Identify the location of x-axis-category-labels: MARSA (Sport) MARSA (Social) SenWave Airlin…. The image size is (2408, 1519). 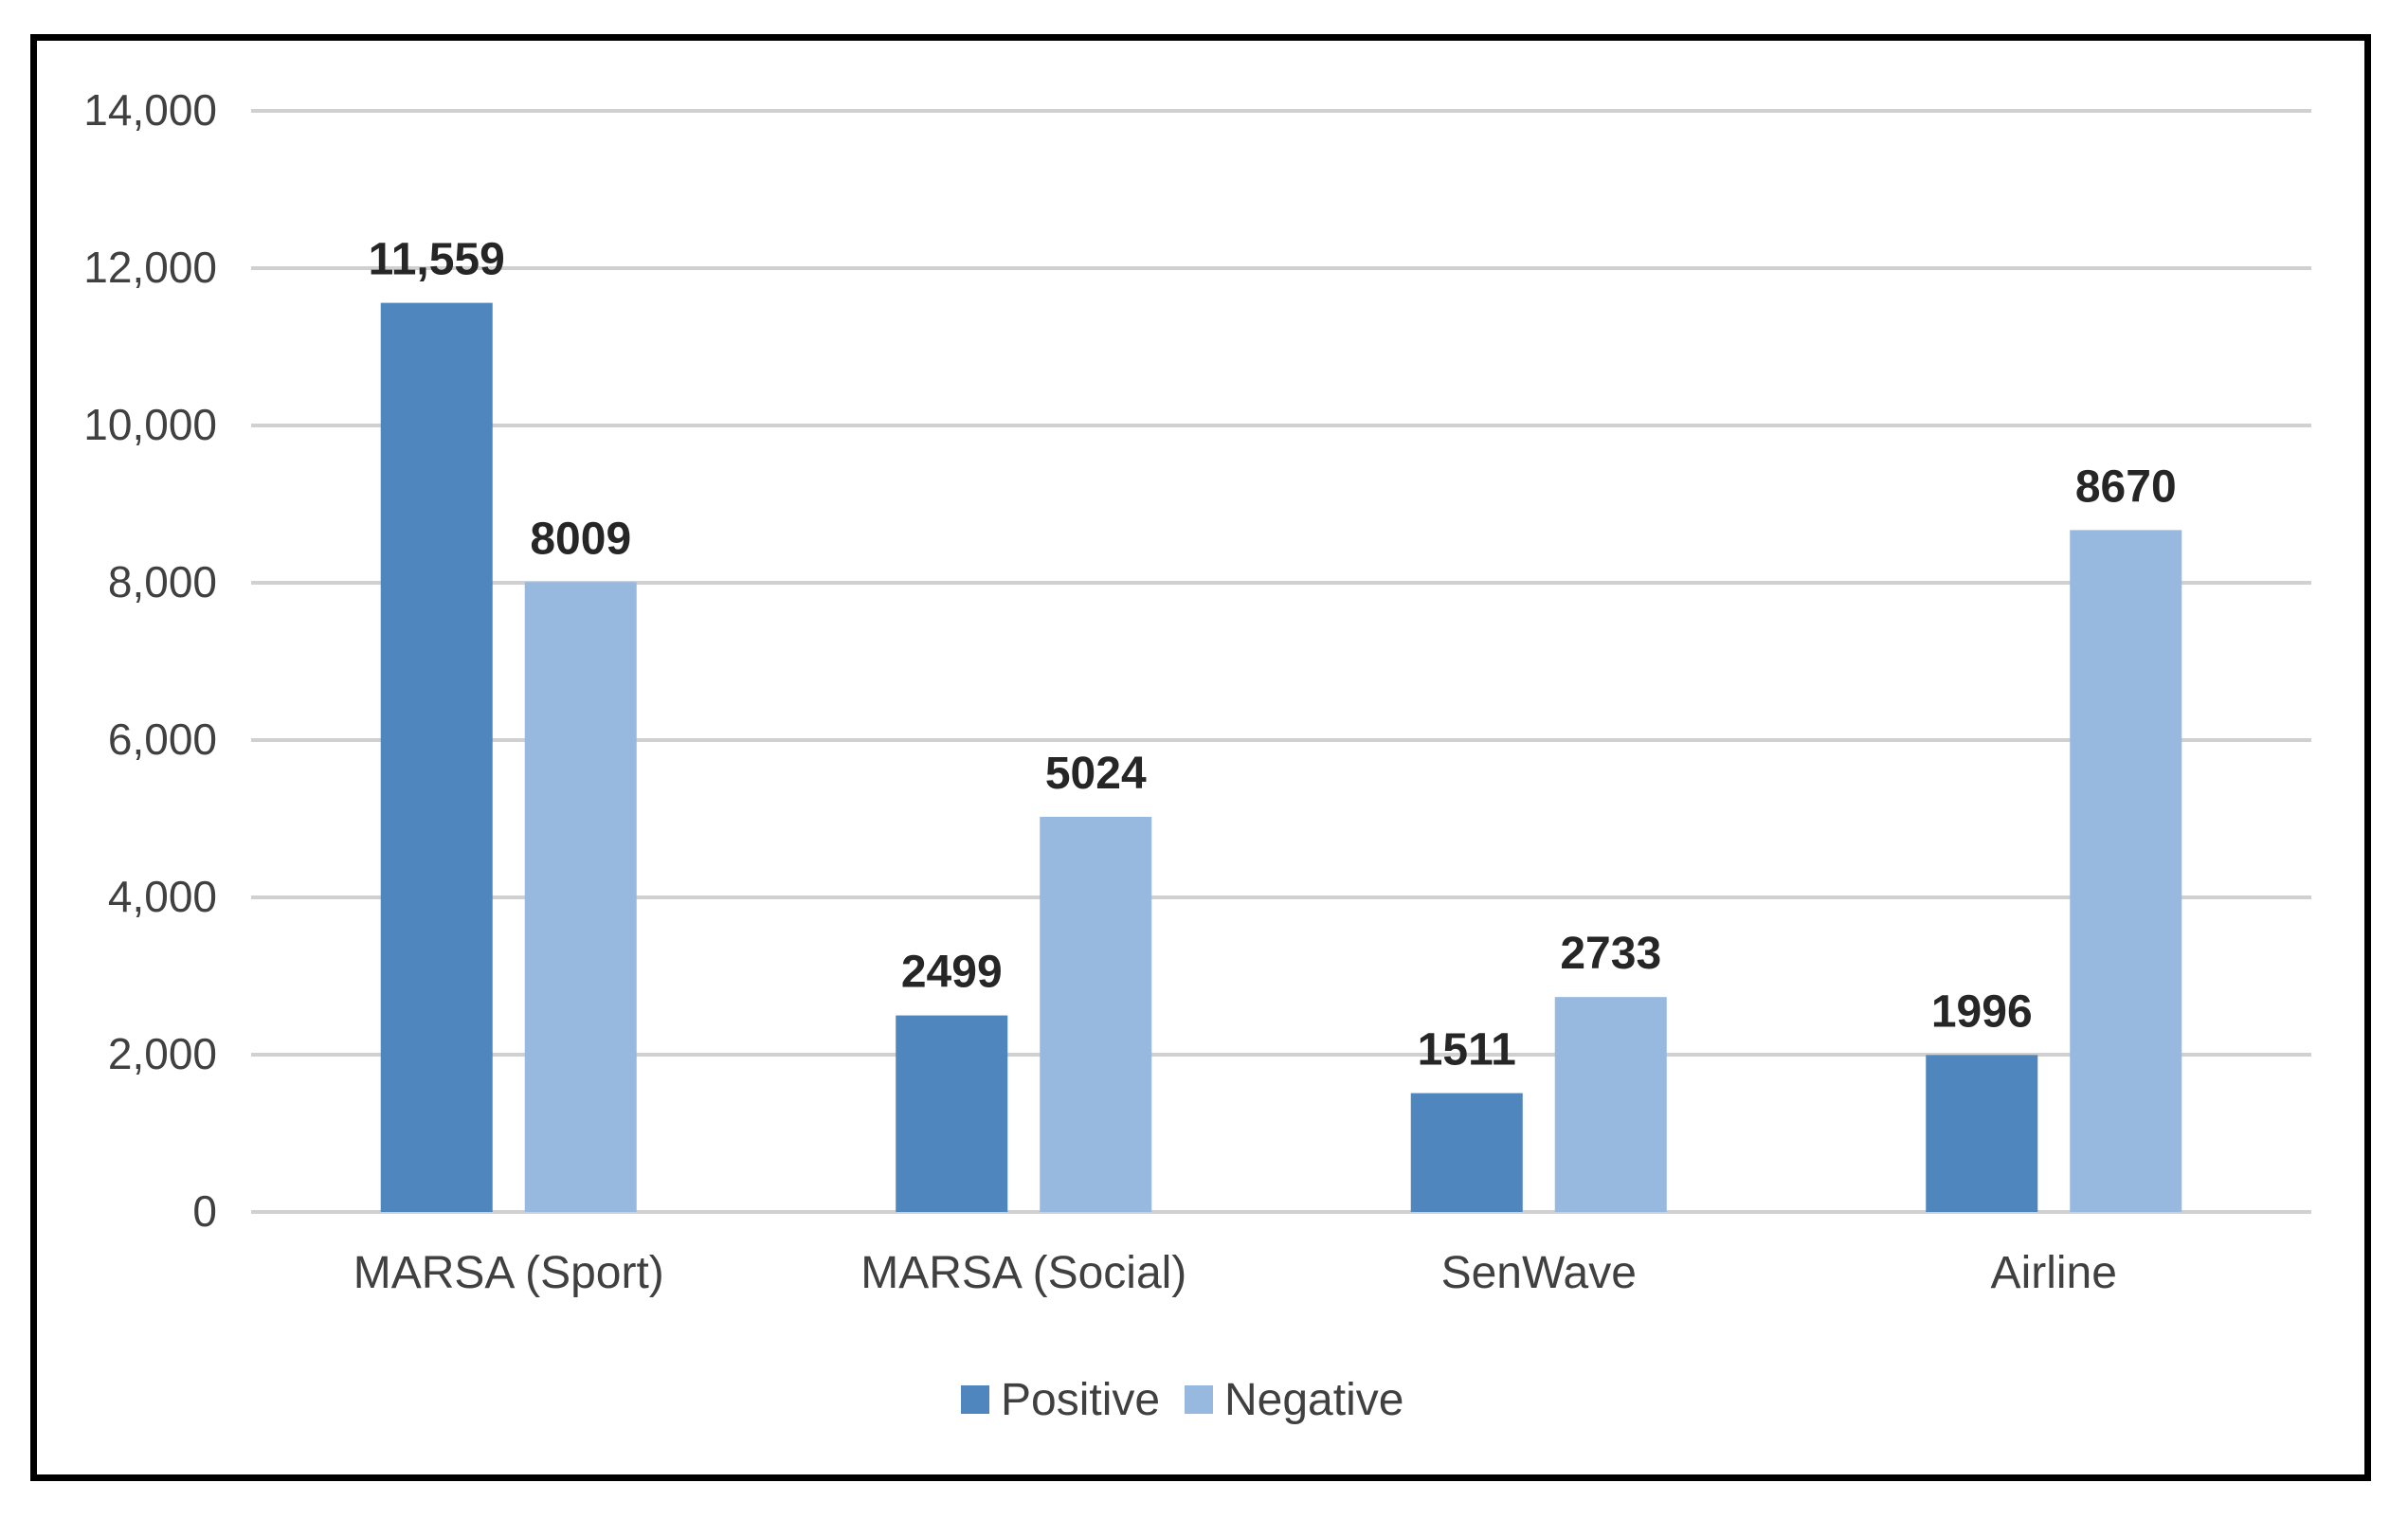
(1235, 1273).